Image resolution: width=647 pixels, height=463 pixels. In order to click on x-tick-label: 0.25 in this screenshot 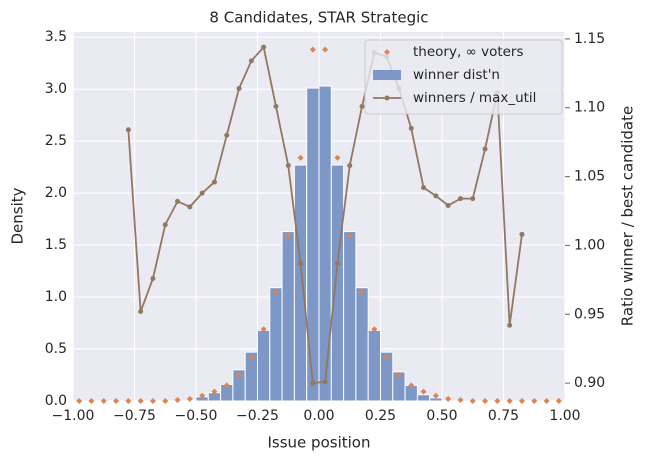, I will do `click(380, 416)`.